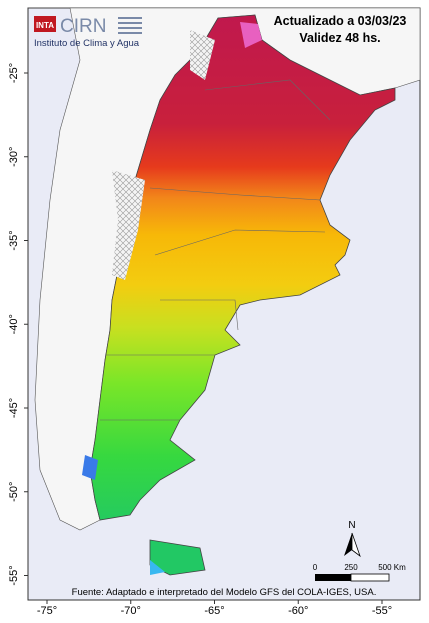  I want to click on logo-subtitle: Instituto de Clima y Agua, so click(87, 43).